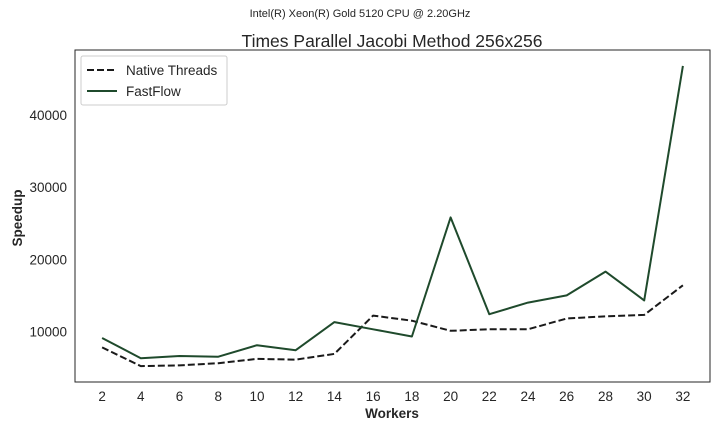  I want to click on x-tick-label: 24, so click(528, 396).